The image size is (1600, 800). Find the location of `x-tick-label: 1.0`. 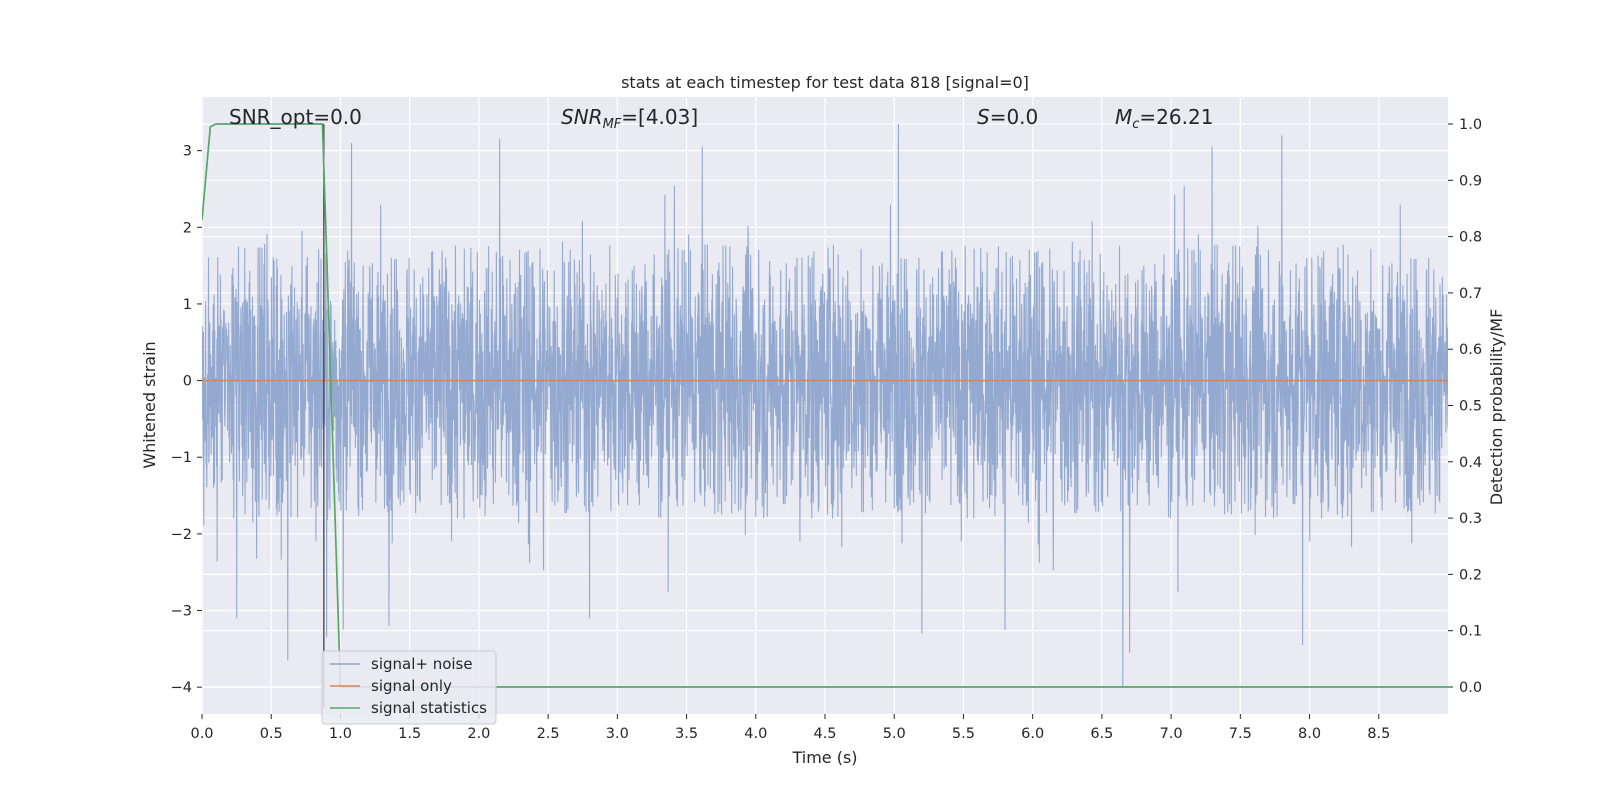

x-tick-label: 1.0 is located at coordinates (340, 734).